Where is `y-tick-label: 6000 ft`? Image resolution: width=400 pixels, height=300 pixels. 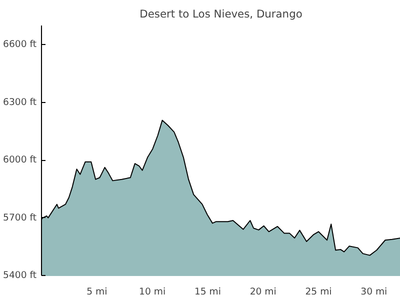 y-tick-label: 6000 ft is located at coordinates (20, 160).